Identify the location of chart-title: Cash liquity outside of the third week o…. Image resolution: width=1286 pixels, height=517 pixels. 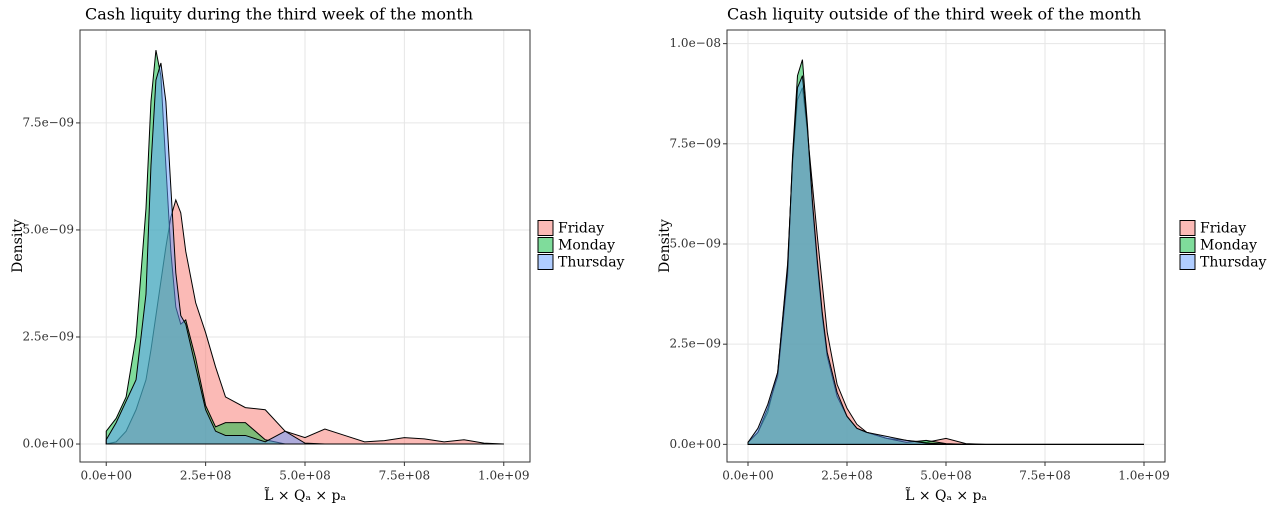
(934, 14).